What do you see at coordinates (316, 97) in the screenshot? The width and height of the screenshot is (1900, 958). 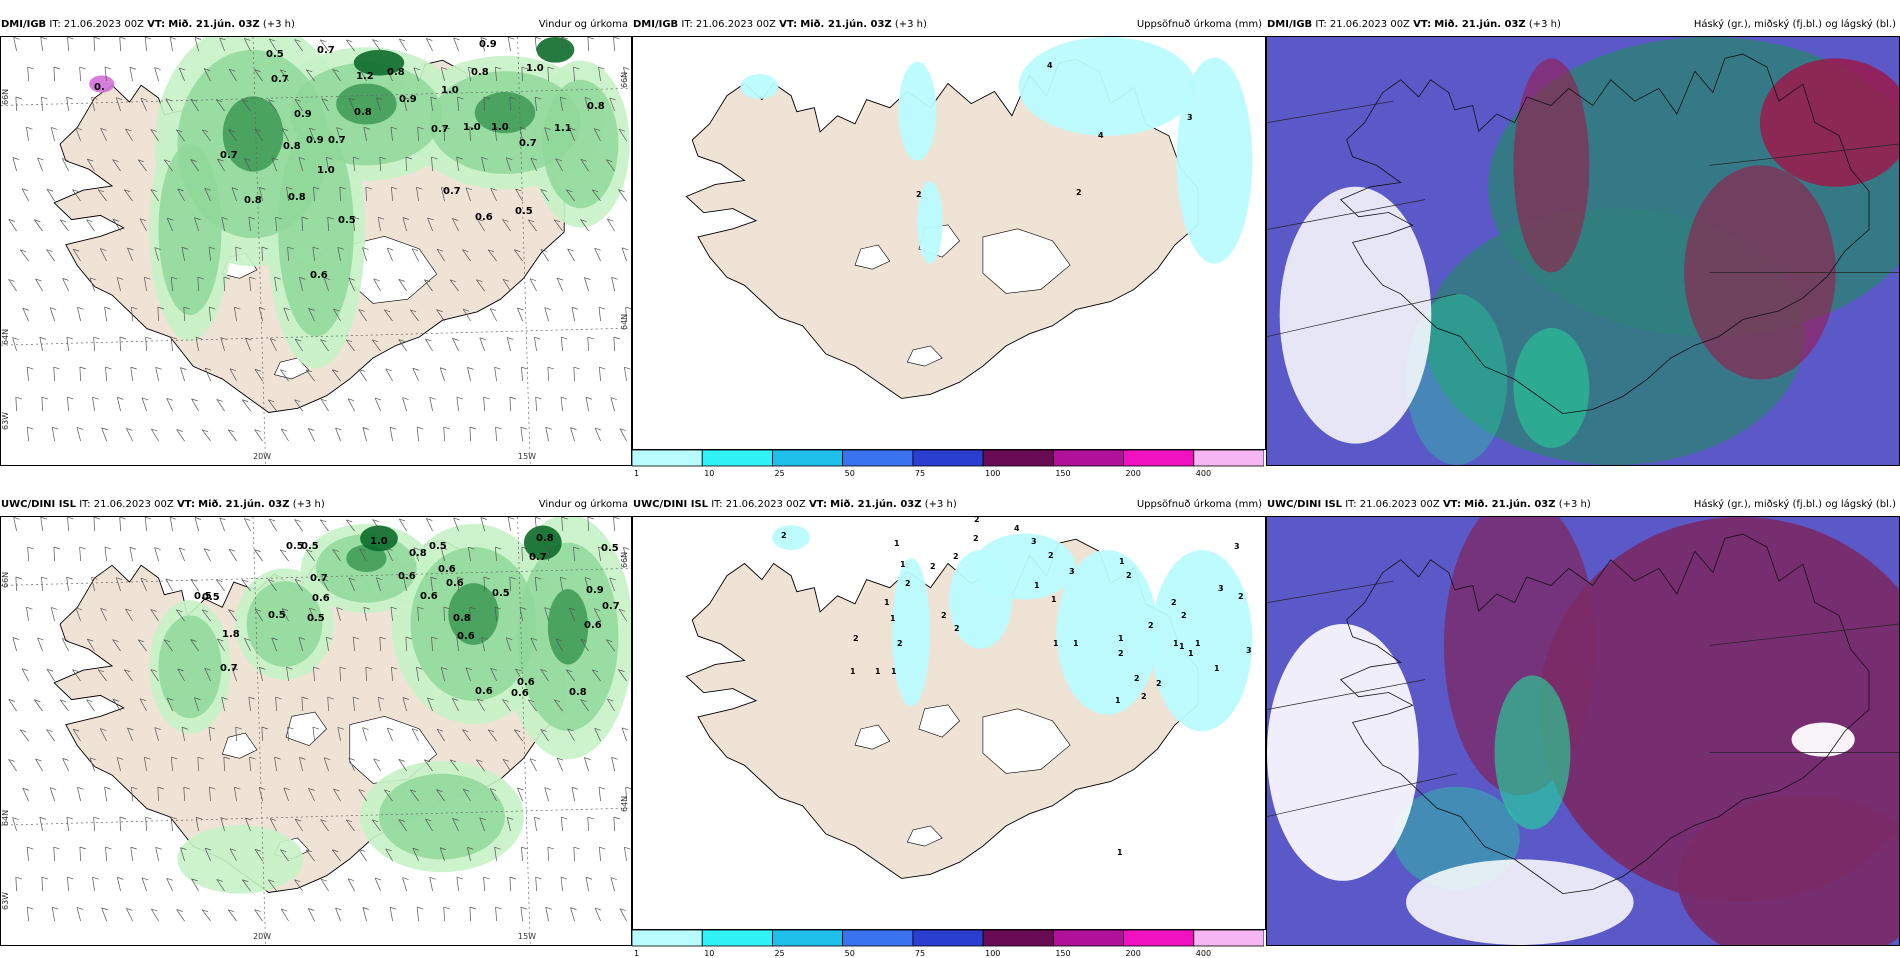 I see `parallel` at bounding box center [316, 97].